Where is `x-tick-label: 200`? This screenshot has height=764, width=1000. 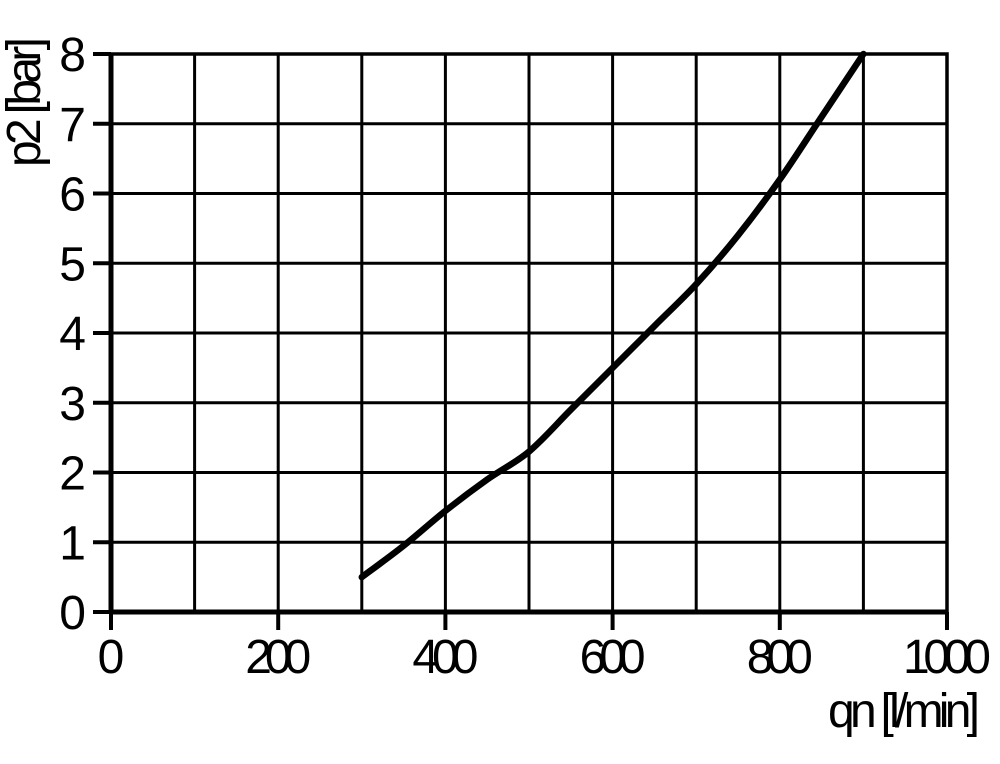
x-tick-label: 200 is located at coordinates (278, 657).